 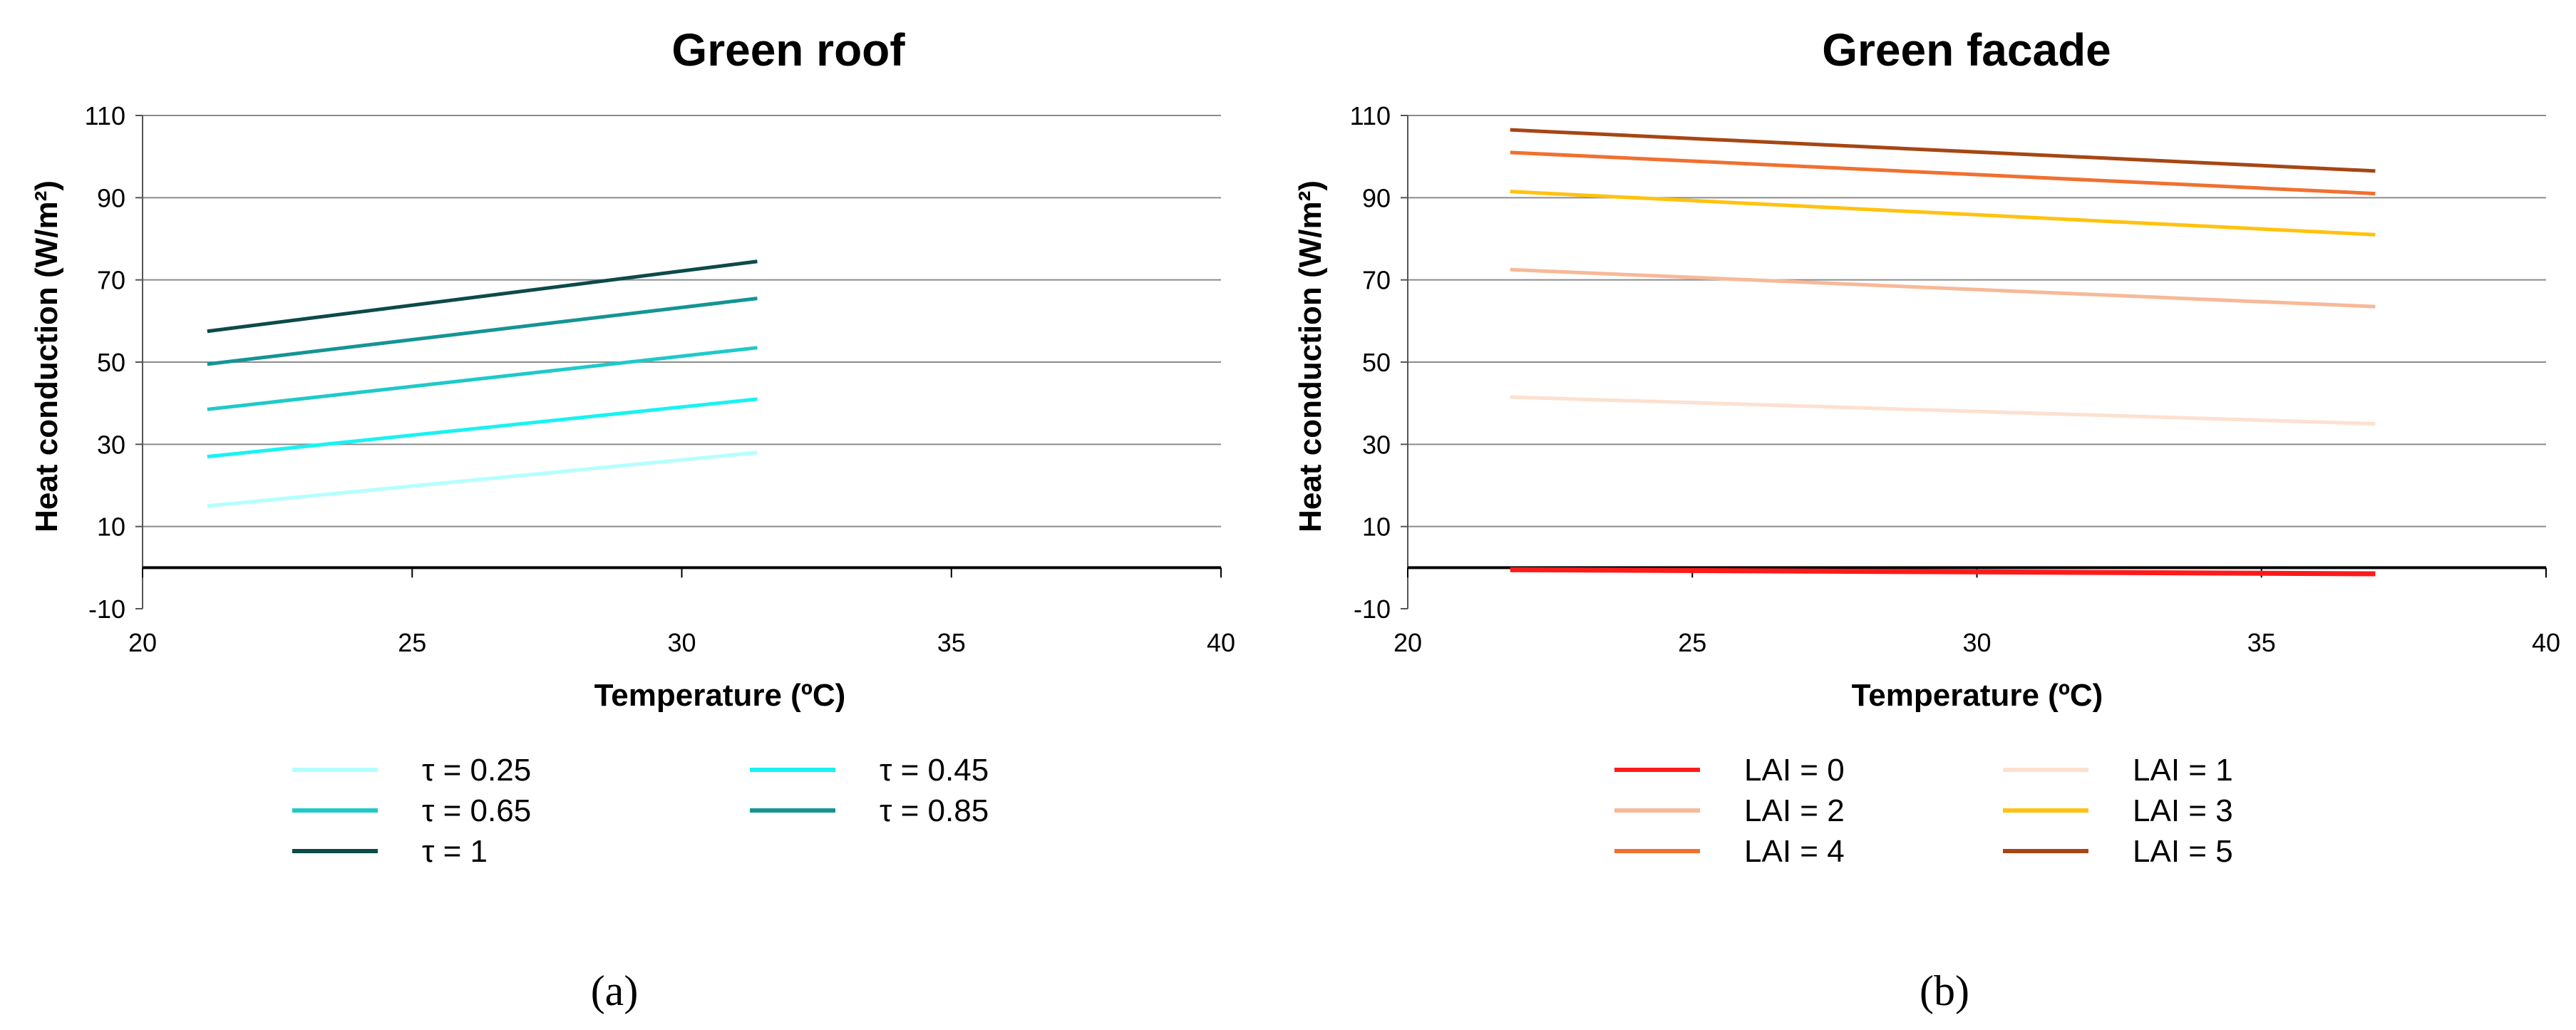 I want to click on panel-caption: (b), so click(x=1944, y=991).